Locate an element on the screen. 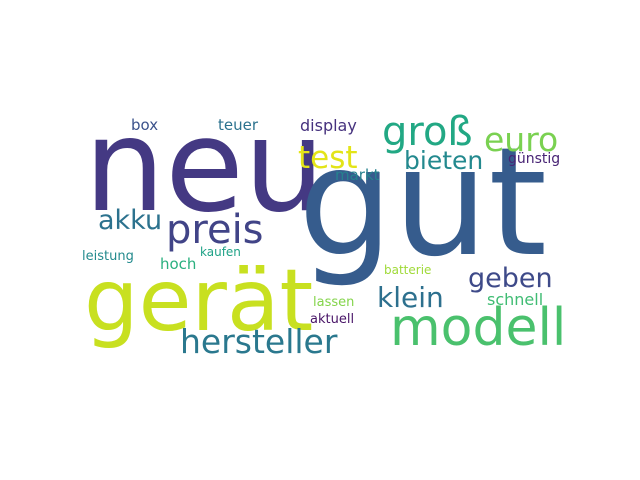  word-euro: euro is located at coordinates (521, 139).